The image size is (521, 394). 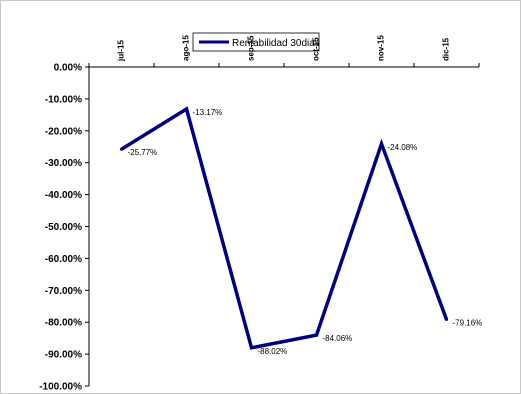 I want to click on data-label: -79.16%, so click(x=468, y=323).